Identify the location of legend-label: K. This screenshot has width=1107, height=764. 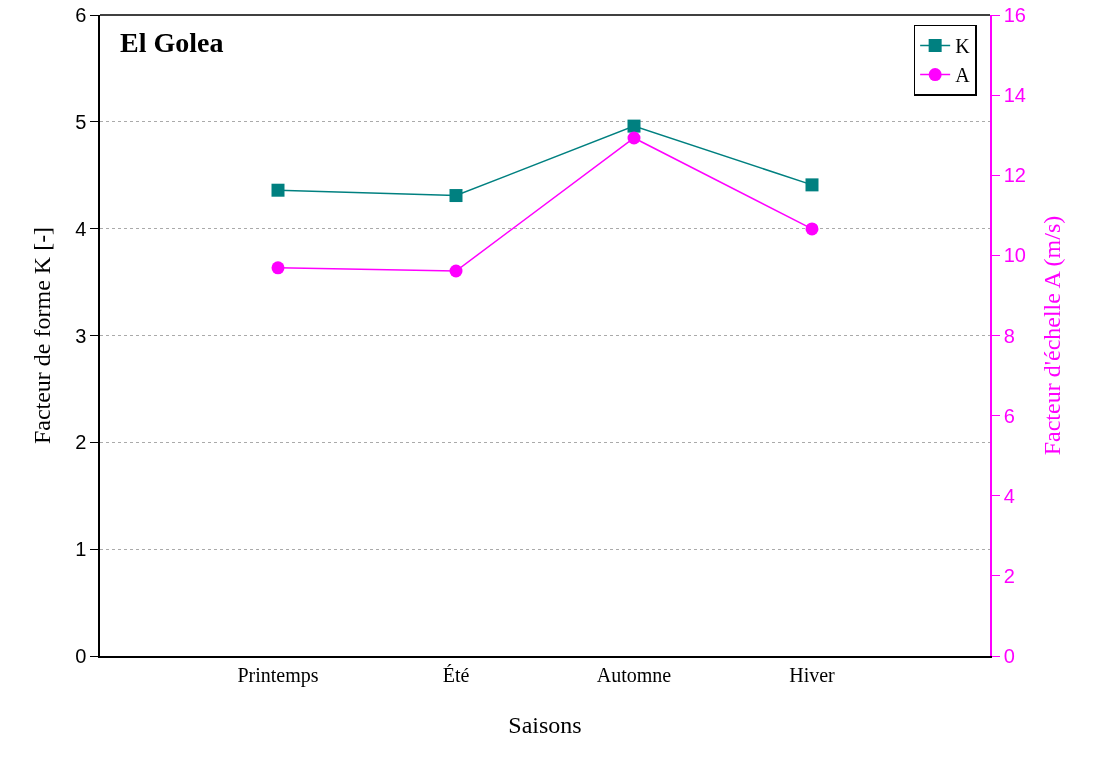
(963, 46).